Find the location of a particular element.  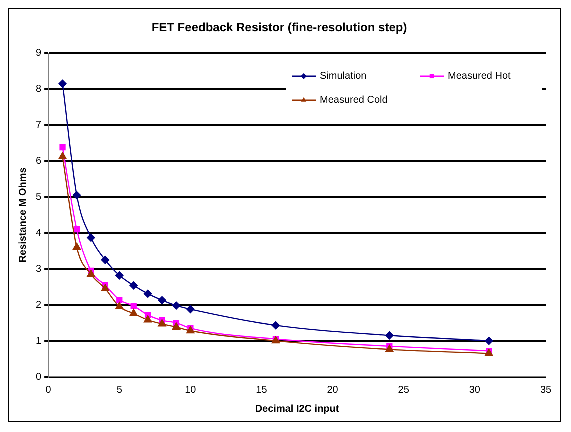

y-tick-label: 4 is located at coordinates (39, 233).